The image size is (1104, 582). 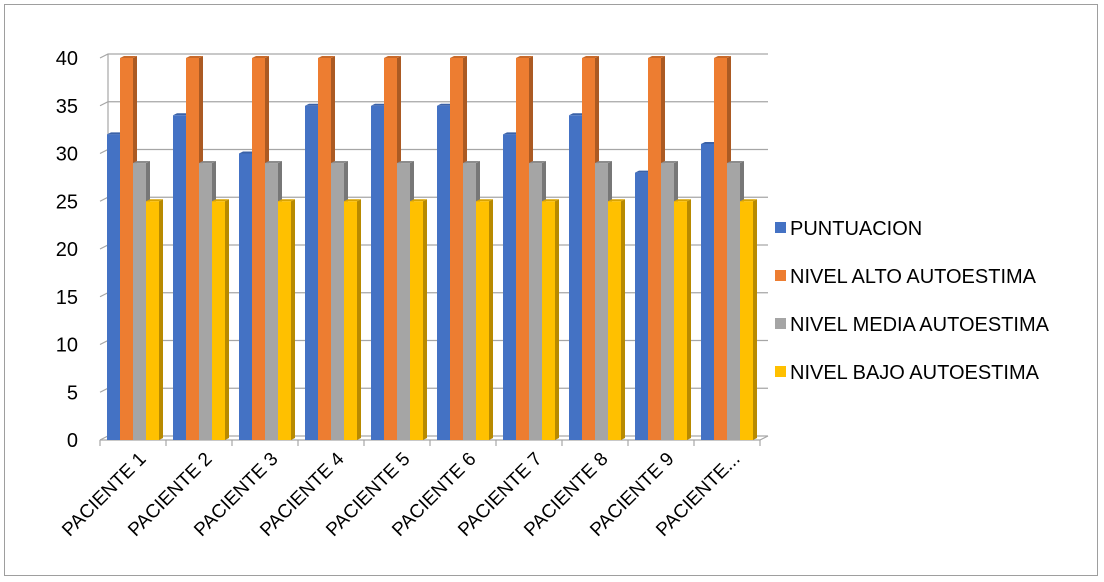 What do you see at coordinates (915, 373) in the screenshot?
I see `legend-label: NIVEL BAJO AUTOESTIMA` at bounding box center [915, 373].